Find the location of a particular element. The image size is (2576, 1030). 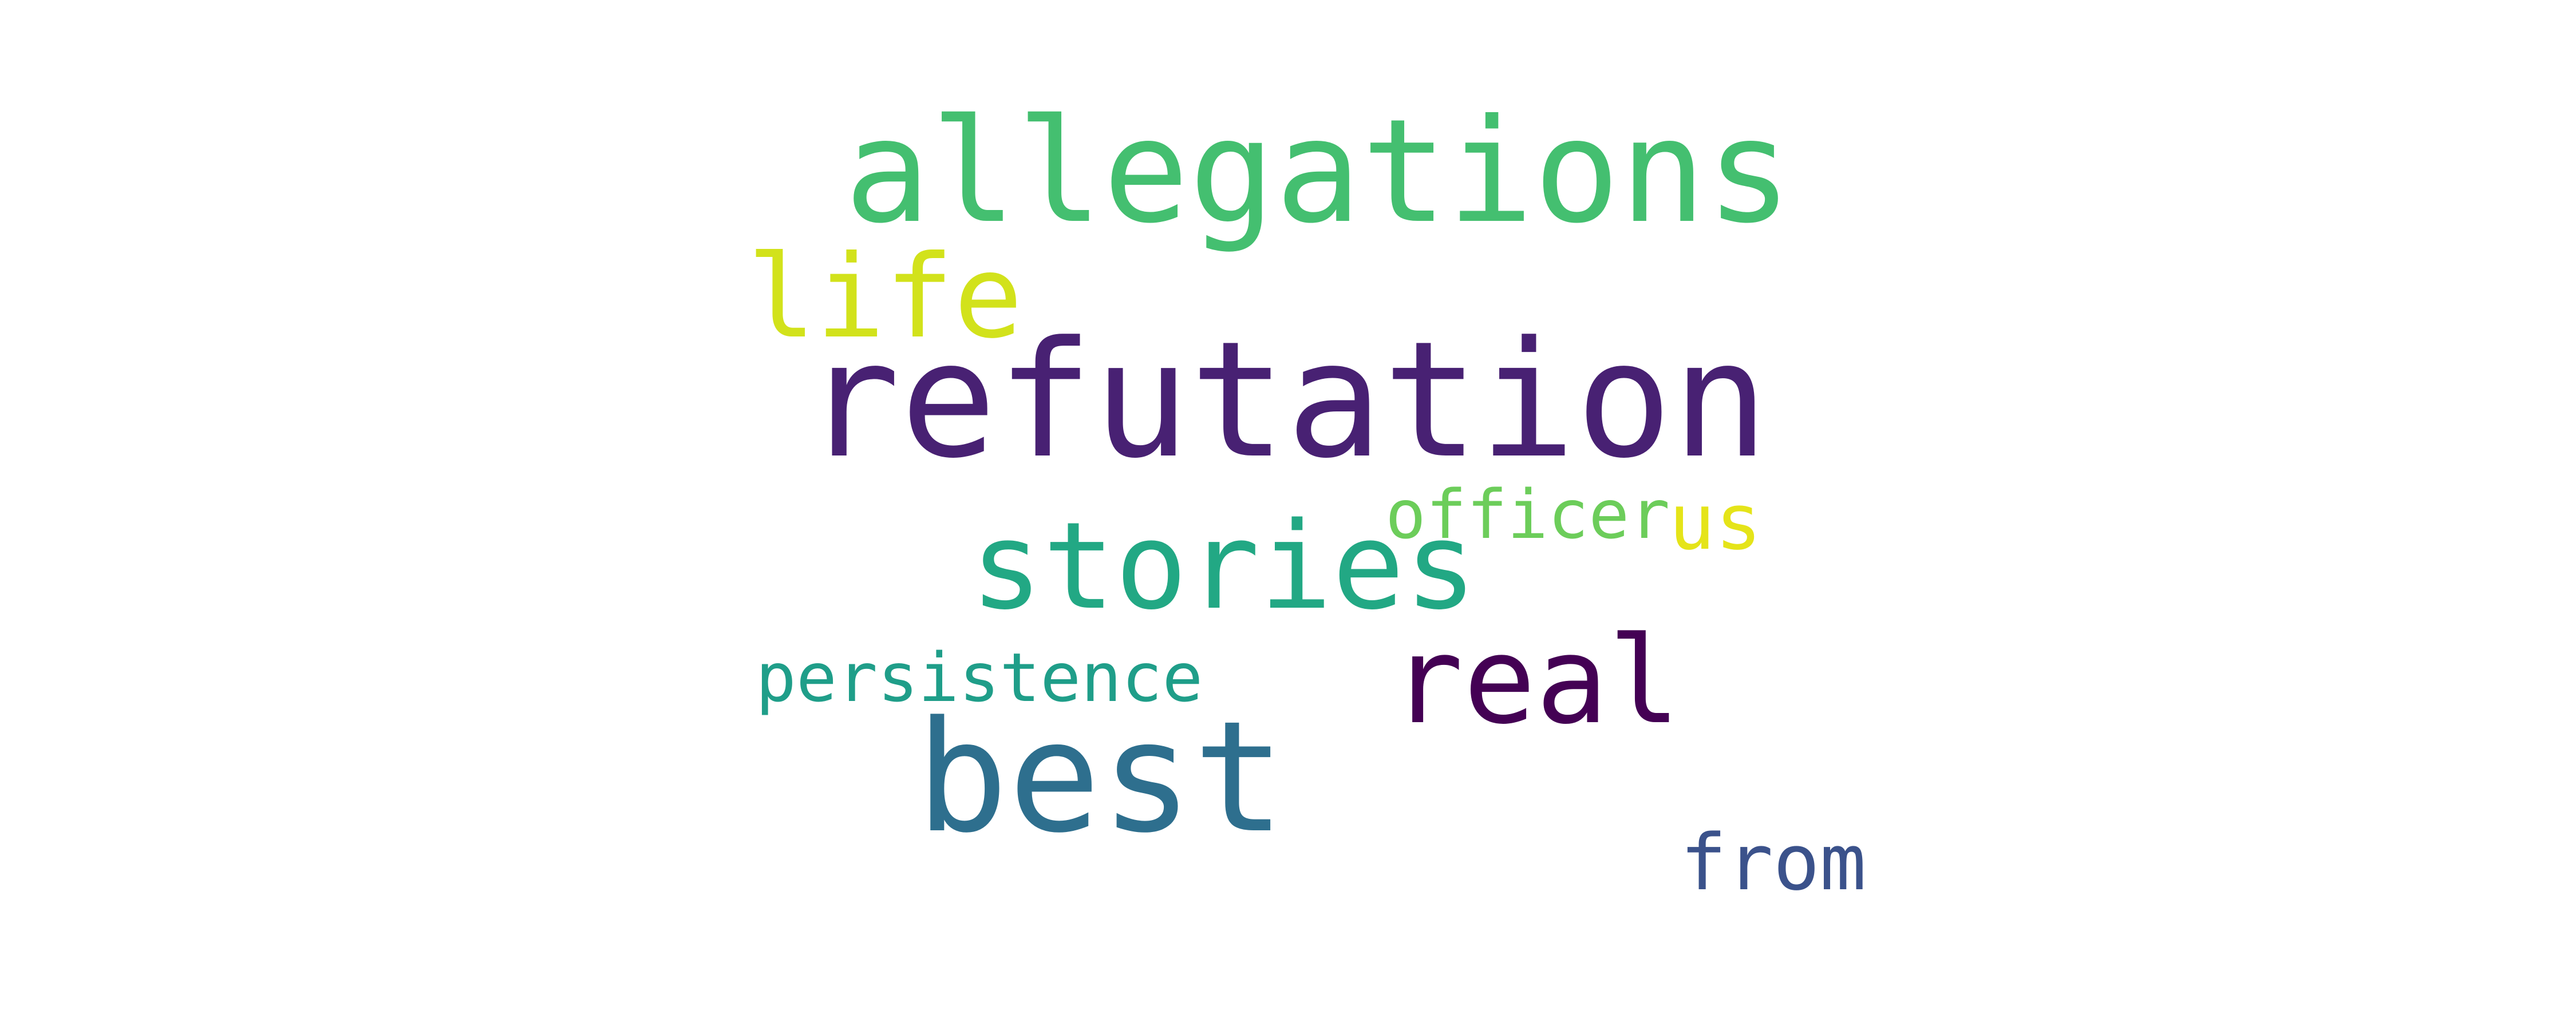

word-real: real is located at coordinates (1536, 681).